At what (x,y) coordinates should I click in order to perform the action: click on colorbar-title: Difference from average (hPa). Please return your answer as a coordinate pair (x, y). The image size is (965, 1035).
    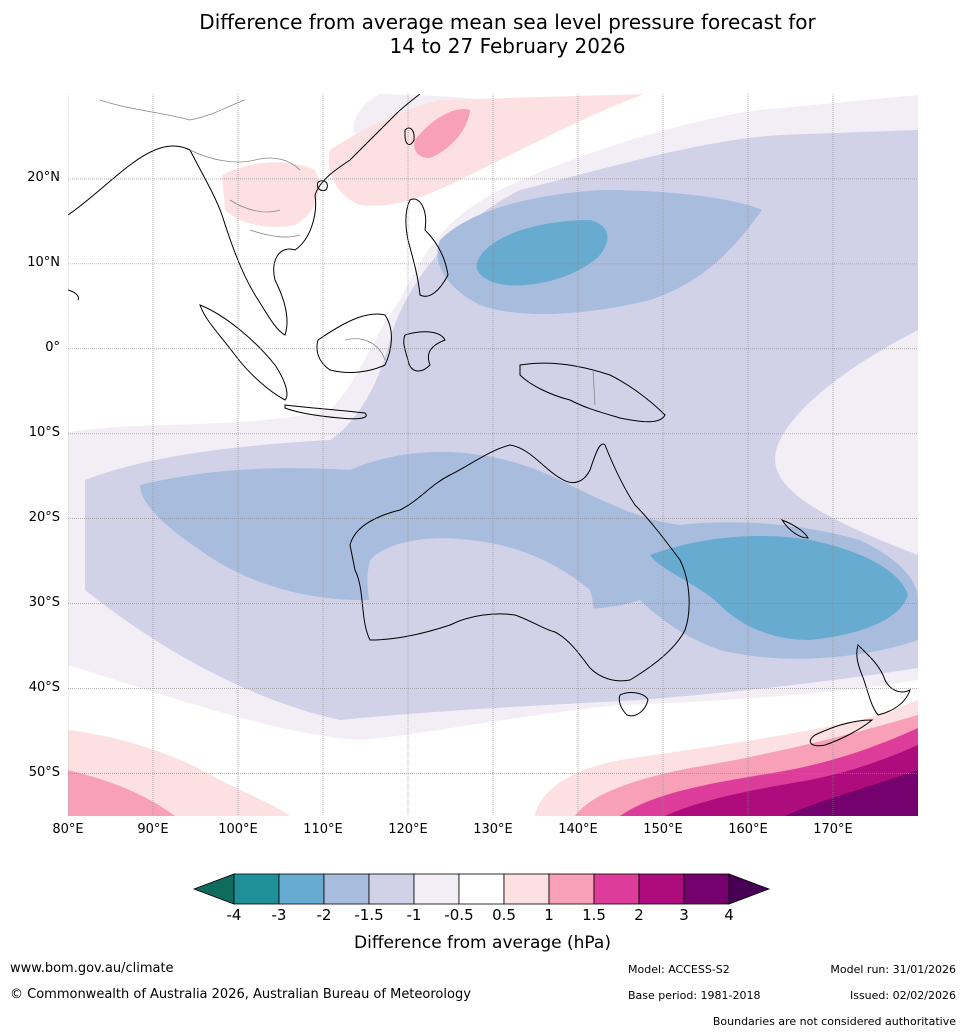
    Looking at the image, I should click on (482, 943).